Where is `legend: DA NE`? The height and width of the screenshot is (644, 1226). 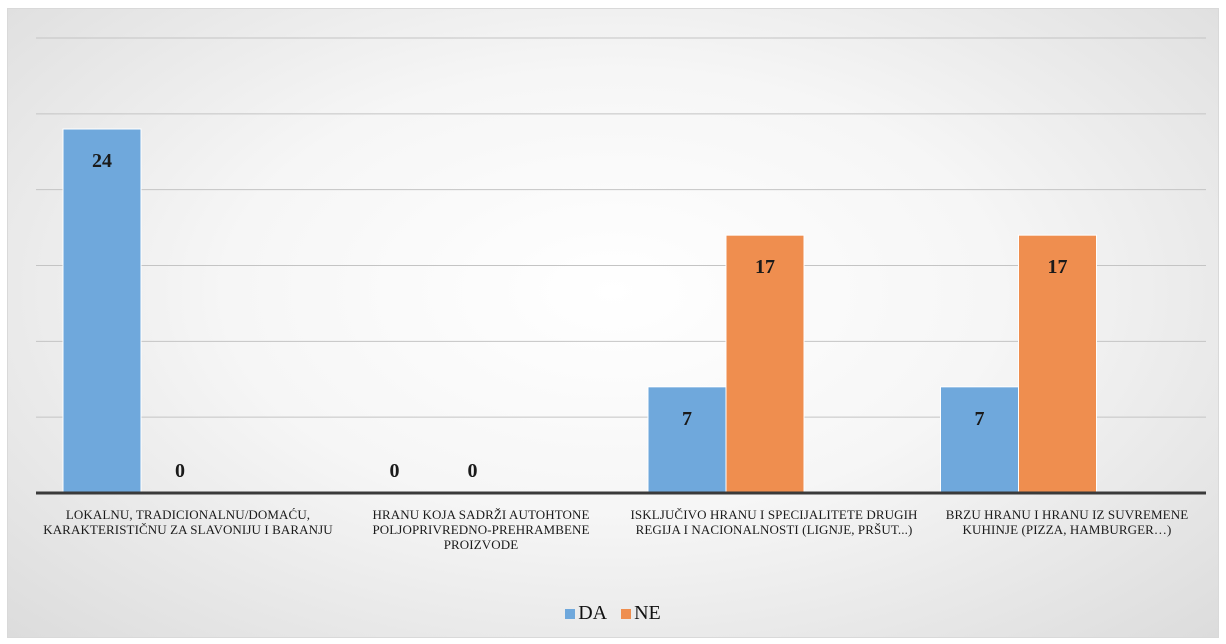
legend: DA NE is located at coordinates (613, 613).